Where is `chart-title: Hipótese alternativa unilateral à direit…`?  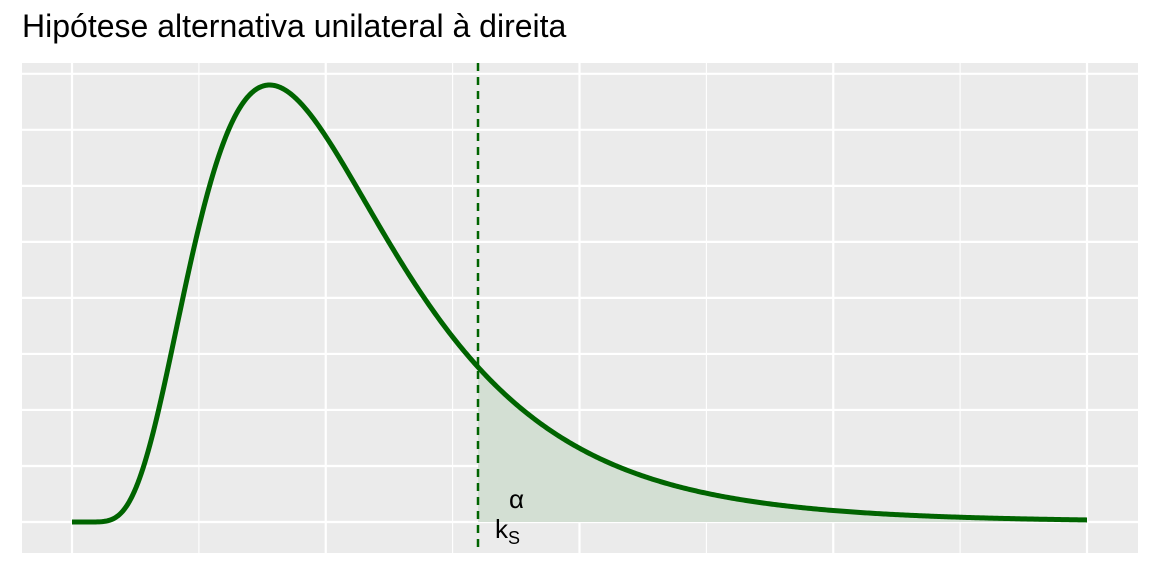
chart-title: Hipótese alternativa unilateral à direit… is located at coordinates (294, 26).